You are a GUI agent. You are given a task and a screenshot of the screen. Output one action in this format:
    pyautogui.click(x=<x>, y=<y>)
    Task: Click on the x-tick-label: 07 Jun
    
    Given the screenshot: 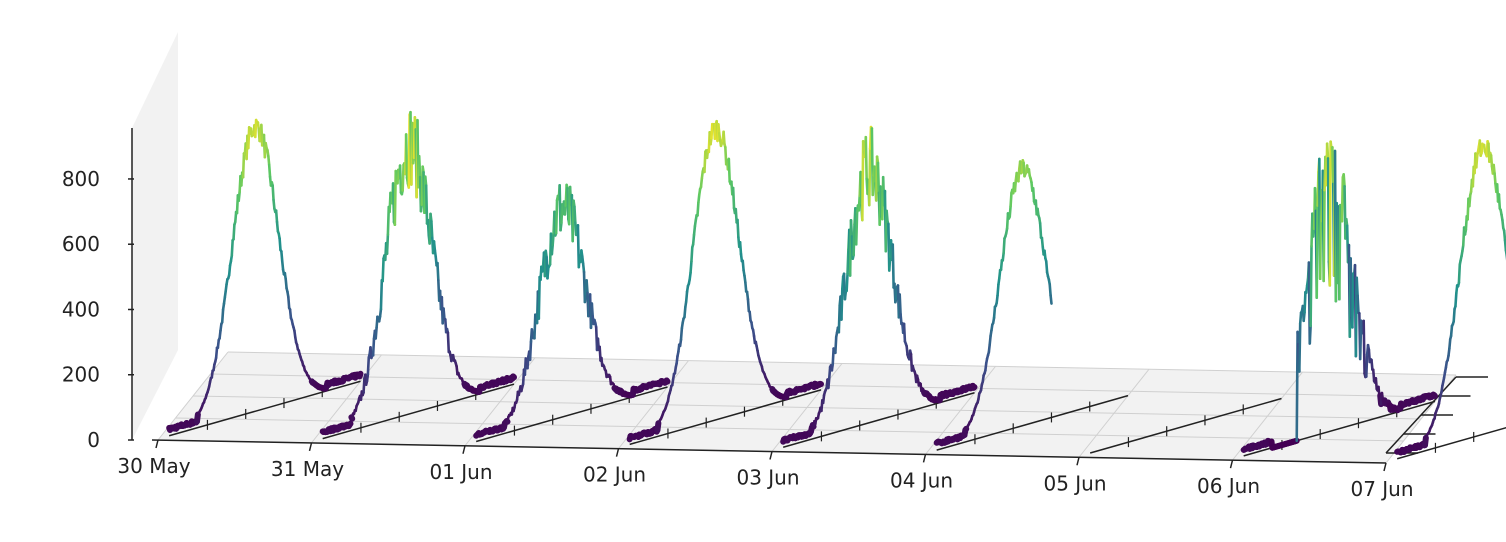 What is the action you would take?
    pyautogui.click(x=1381, y=489)
    